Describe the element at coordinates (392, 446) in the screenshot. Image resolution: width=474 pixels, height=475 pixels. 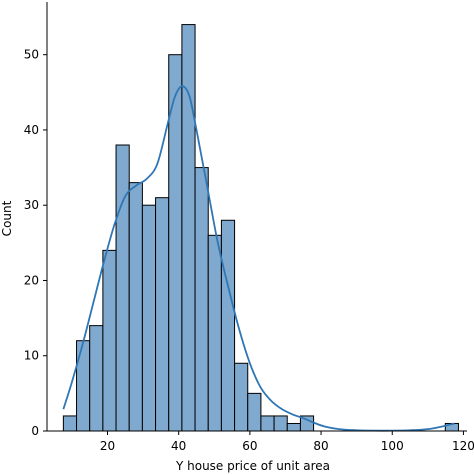
I see `x-tick-label: 100` at that location.